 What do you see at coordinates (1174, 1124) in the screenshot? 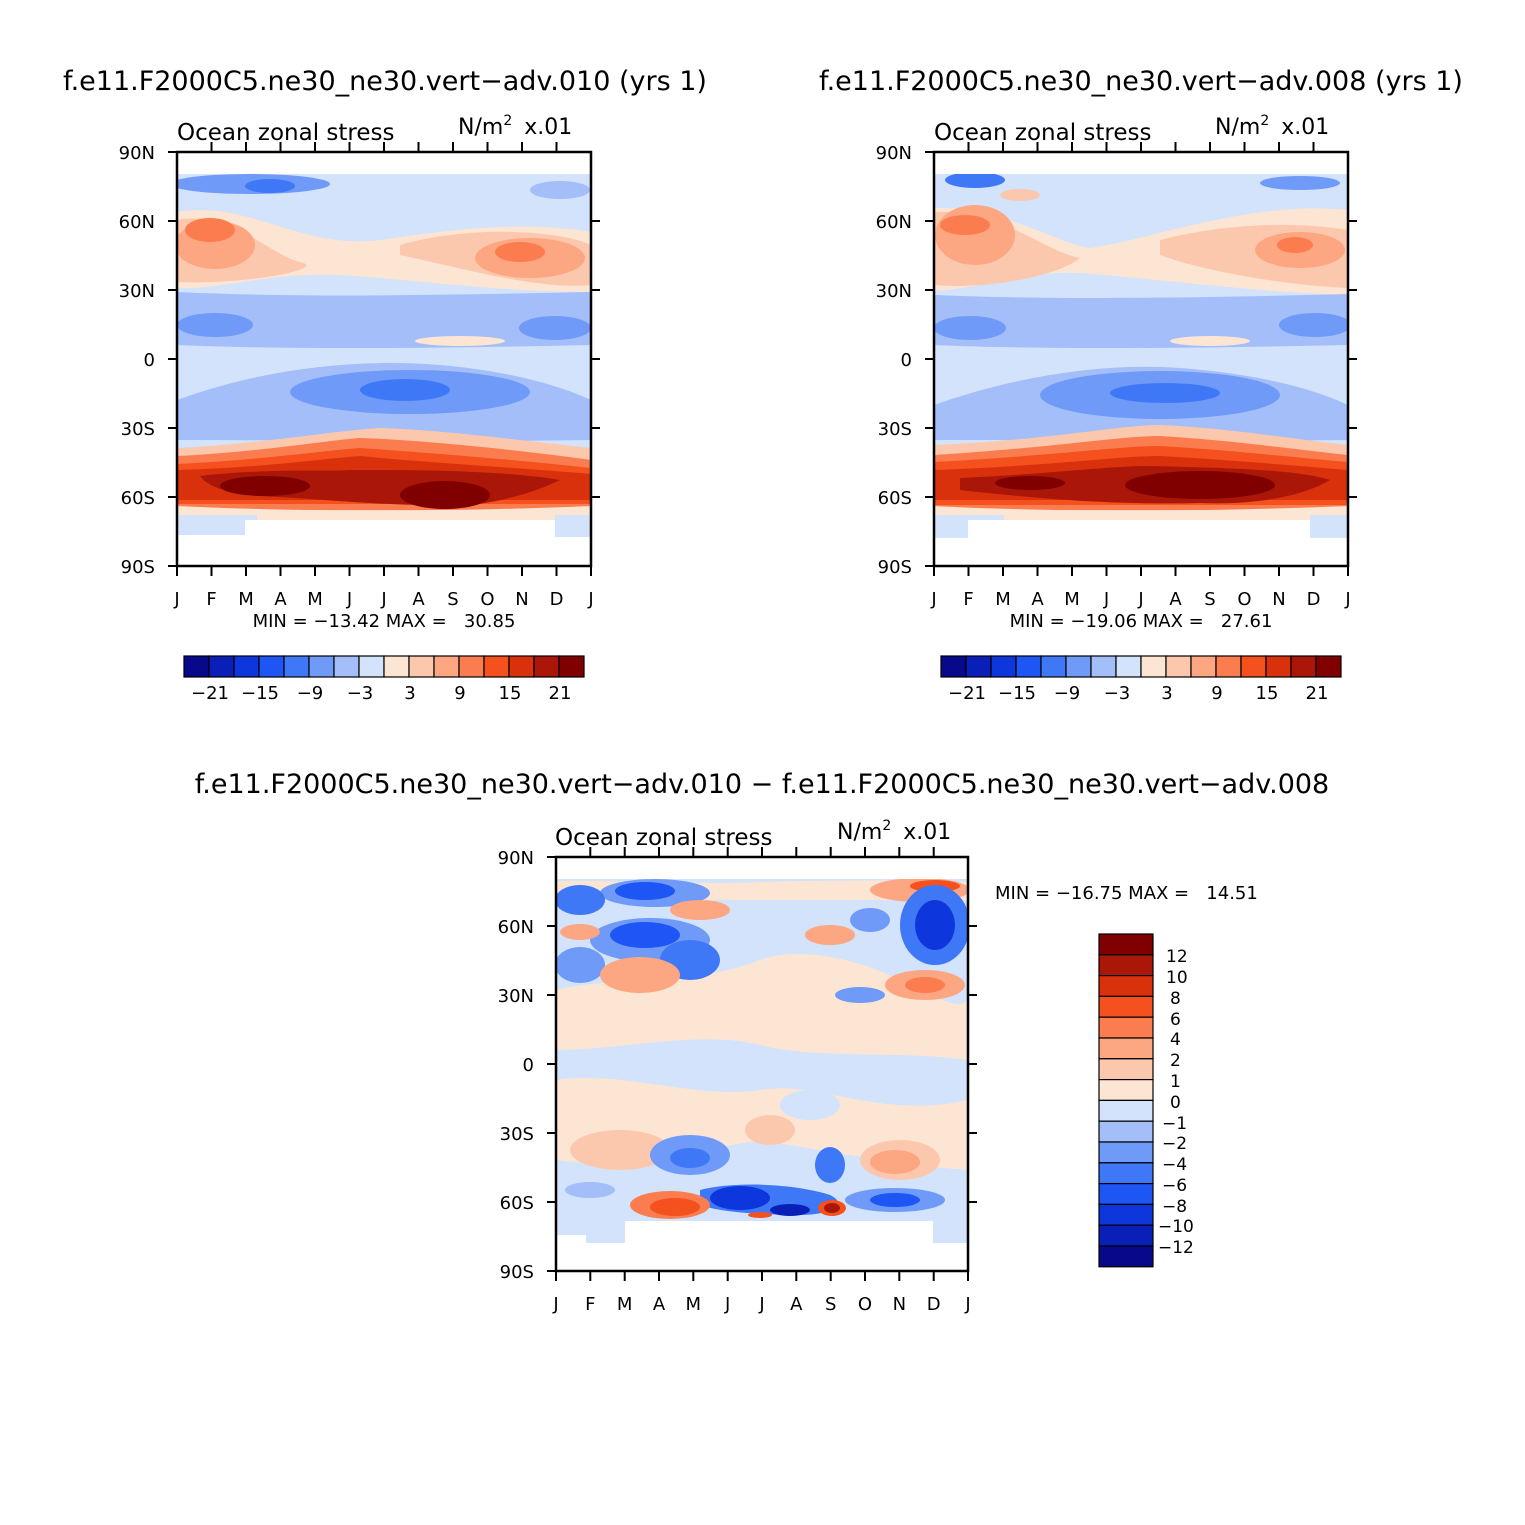
I see `colorbar-label: −1` at bounding box center [1174, 1124].